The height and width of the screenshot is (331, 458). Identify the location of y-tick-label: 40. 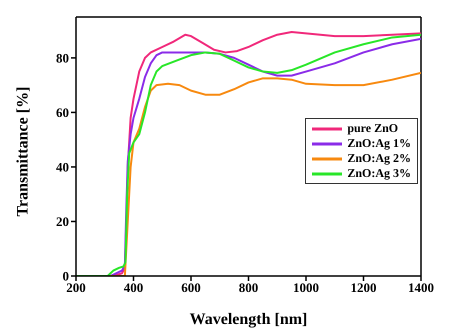
(62, 167).